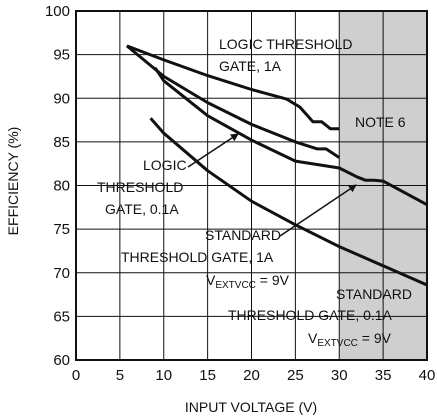  I want to click on x-tick-label-10: 10, so click(163, 375).